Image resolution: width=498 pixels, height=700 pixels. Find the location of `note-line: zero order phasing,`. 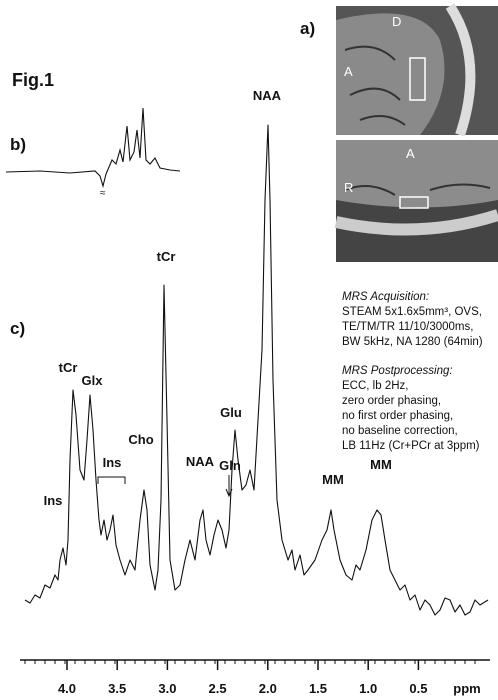

note-line: zero order phasing, is located at coordinates (391, 401).